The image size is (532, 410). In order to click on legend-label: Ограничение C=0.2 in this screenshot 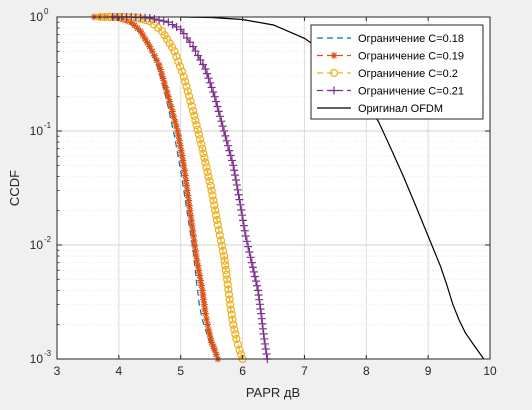, I will do `click(408, 74)`.